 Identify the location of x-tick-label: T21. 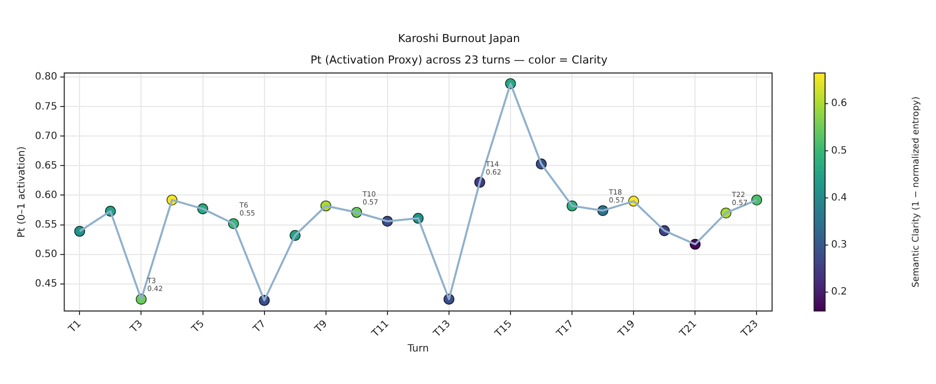
(688, 329).